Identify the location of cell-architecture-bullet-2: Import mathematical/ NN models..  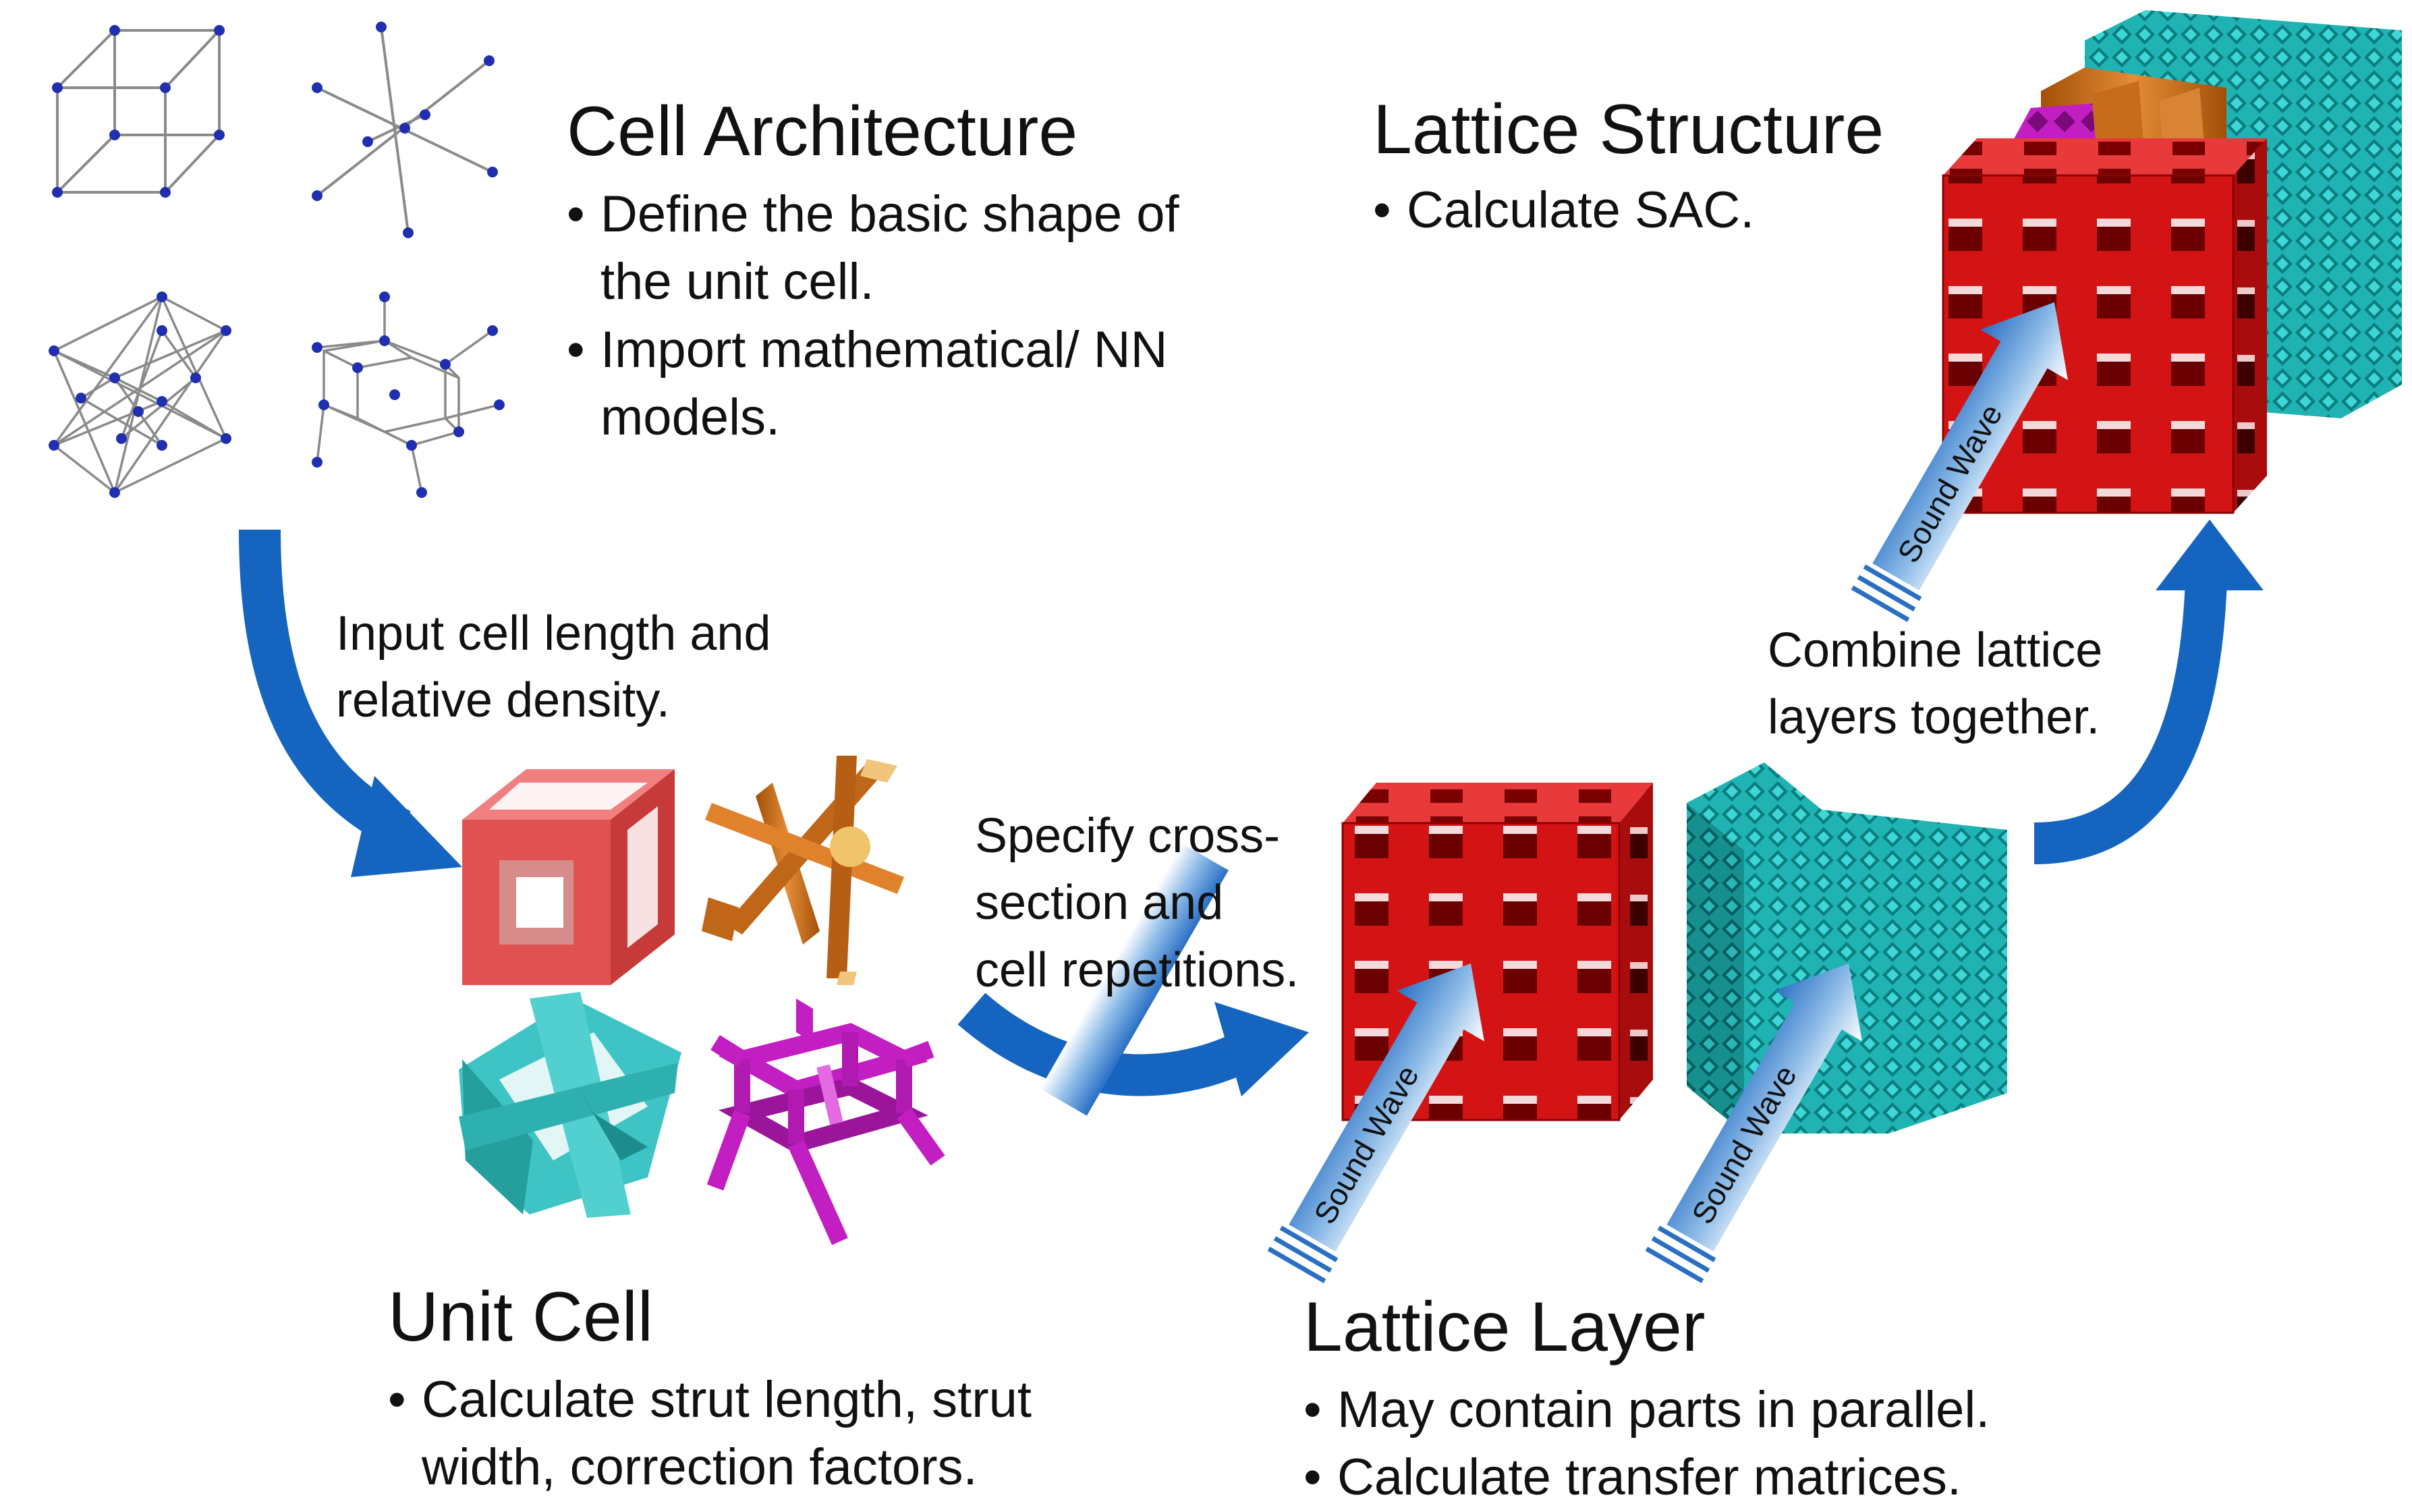
(873, 384).